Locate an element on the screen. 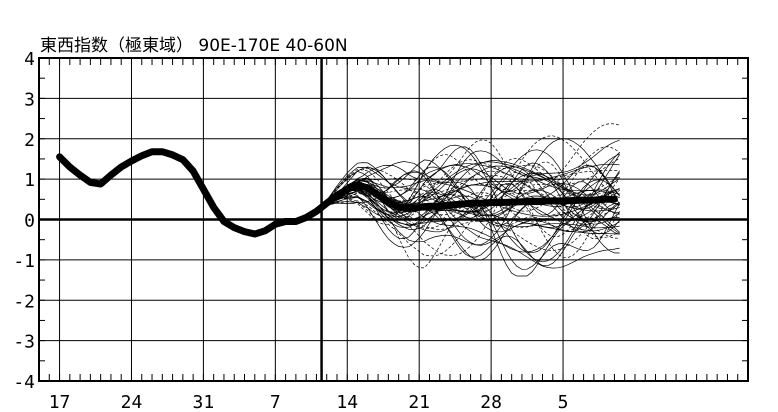 This screenshot has width=778, height=412. chart-title: 東西指数（極東域） 90E-170E 40-60N is located at coordinates (194, 46).